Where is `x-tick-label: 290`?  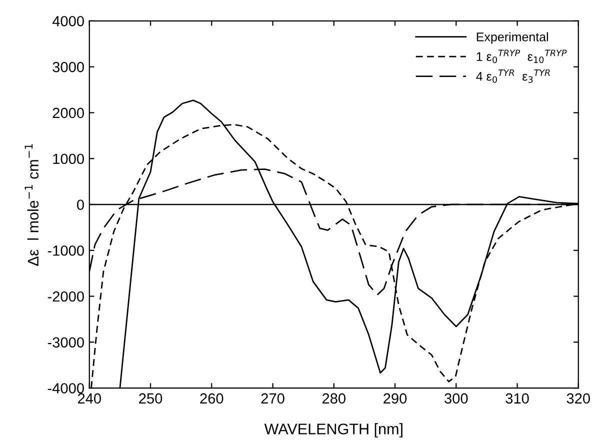 x-tick-label: 290 is located at coordinates (395, 398).